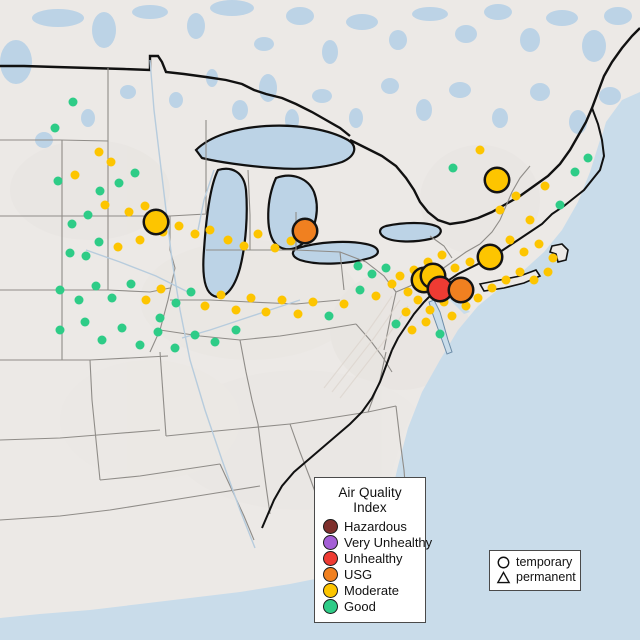 The image size is (640, 640). Describe the element at coordinates (370, 526) in the screenshot. I see `legend-item-hazardous: Hazardous` at that location.